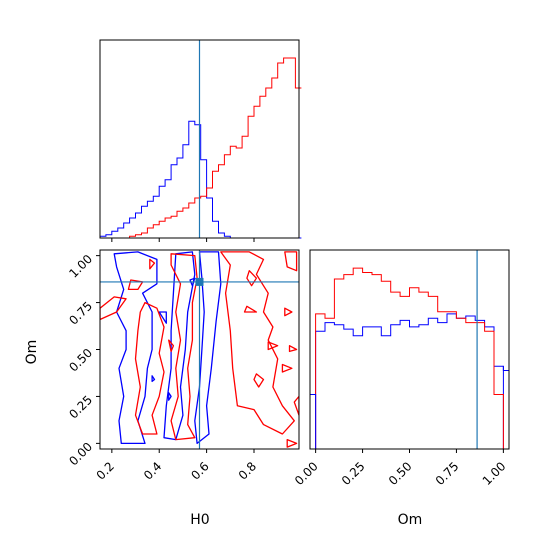 This screenshot has width=550, height=554. I want to click on om-x-tick-label-3: 0.50, so click(400, 473).